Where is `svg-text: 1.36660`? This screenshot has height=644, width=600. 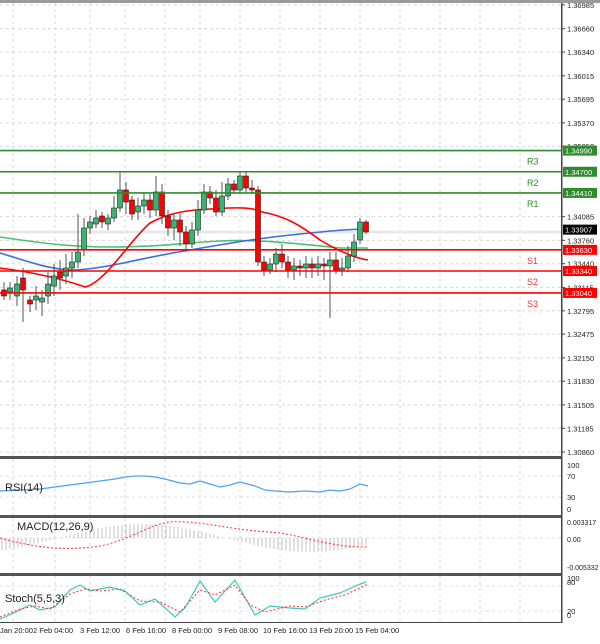
svg-text: 1.36660 is located at coordinates (580, 29).